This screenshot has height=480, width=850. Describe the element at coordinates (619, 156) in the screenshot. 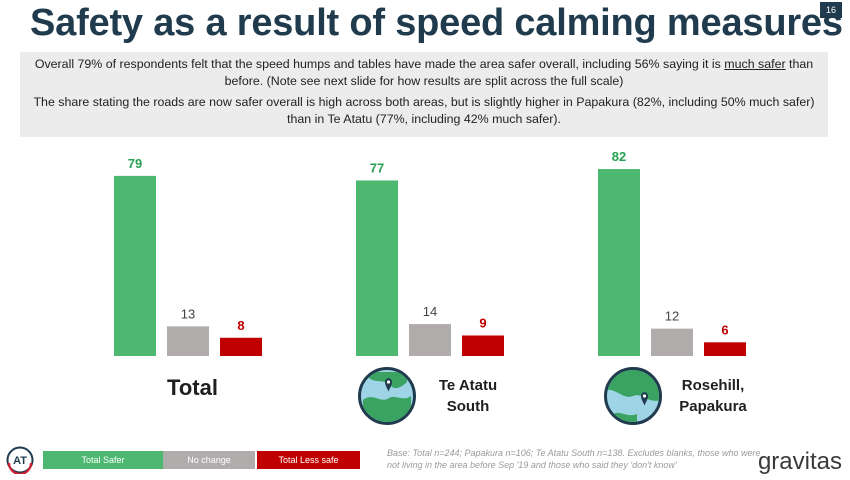

I see `data-label-total-safer-2: 82` at that location.